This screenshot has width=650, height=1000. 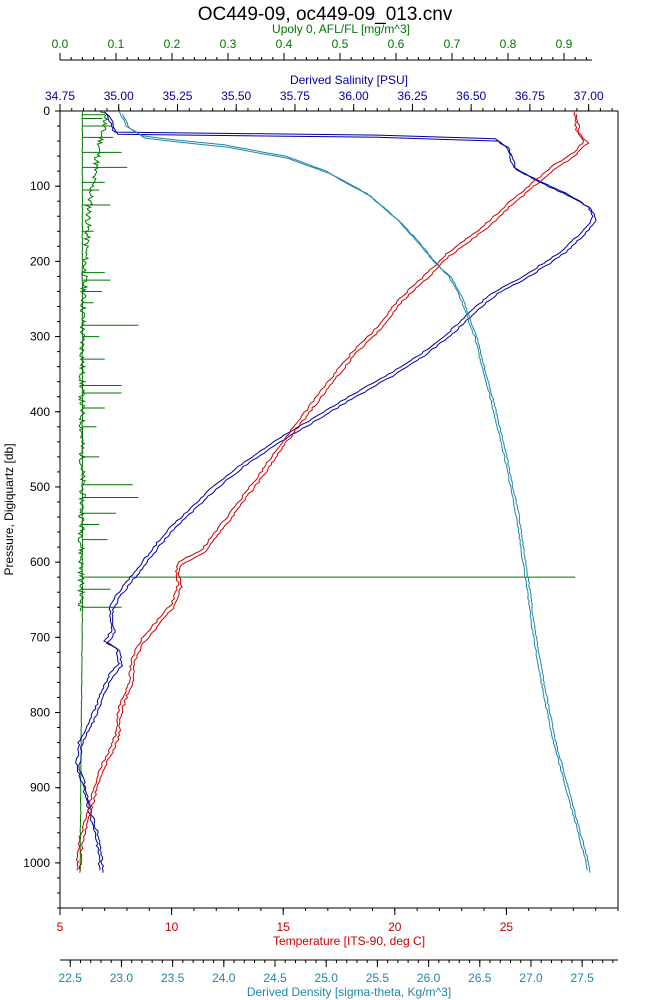 What do you see at coordinates (224, 978) in the screenshot?
I see `x-tick-label: 24.0` at bounding box center [224, 978].